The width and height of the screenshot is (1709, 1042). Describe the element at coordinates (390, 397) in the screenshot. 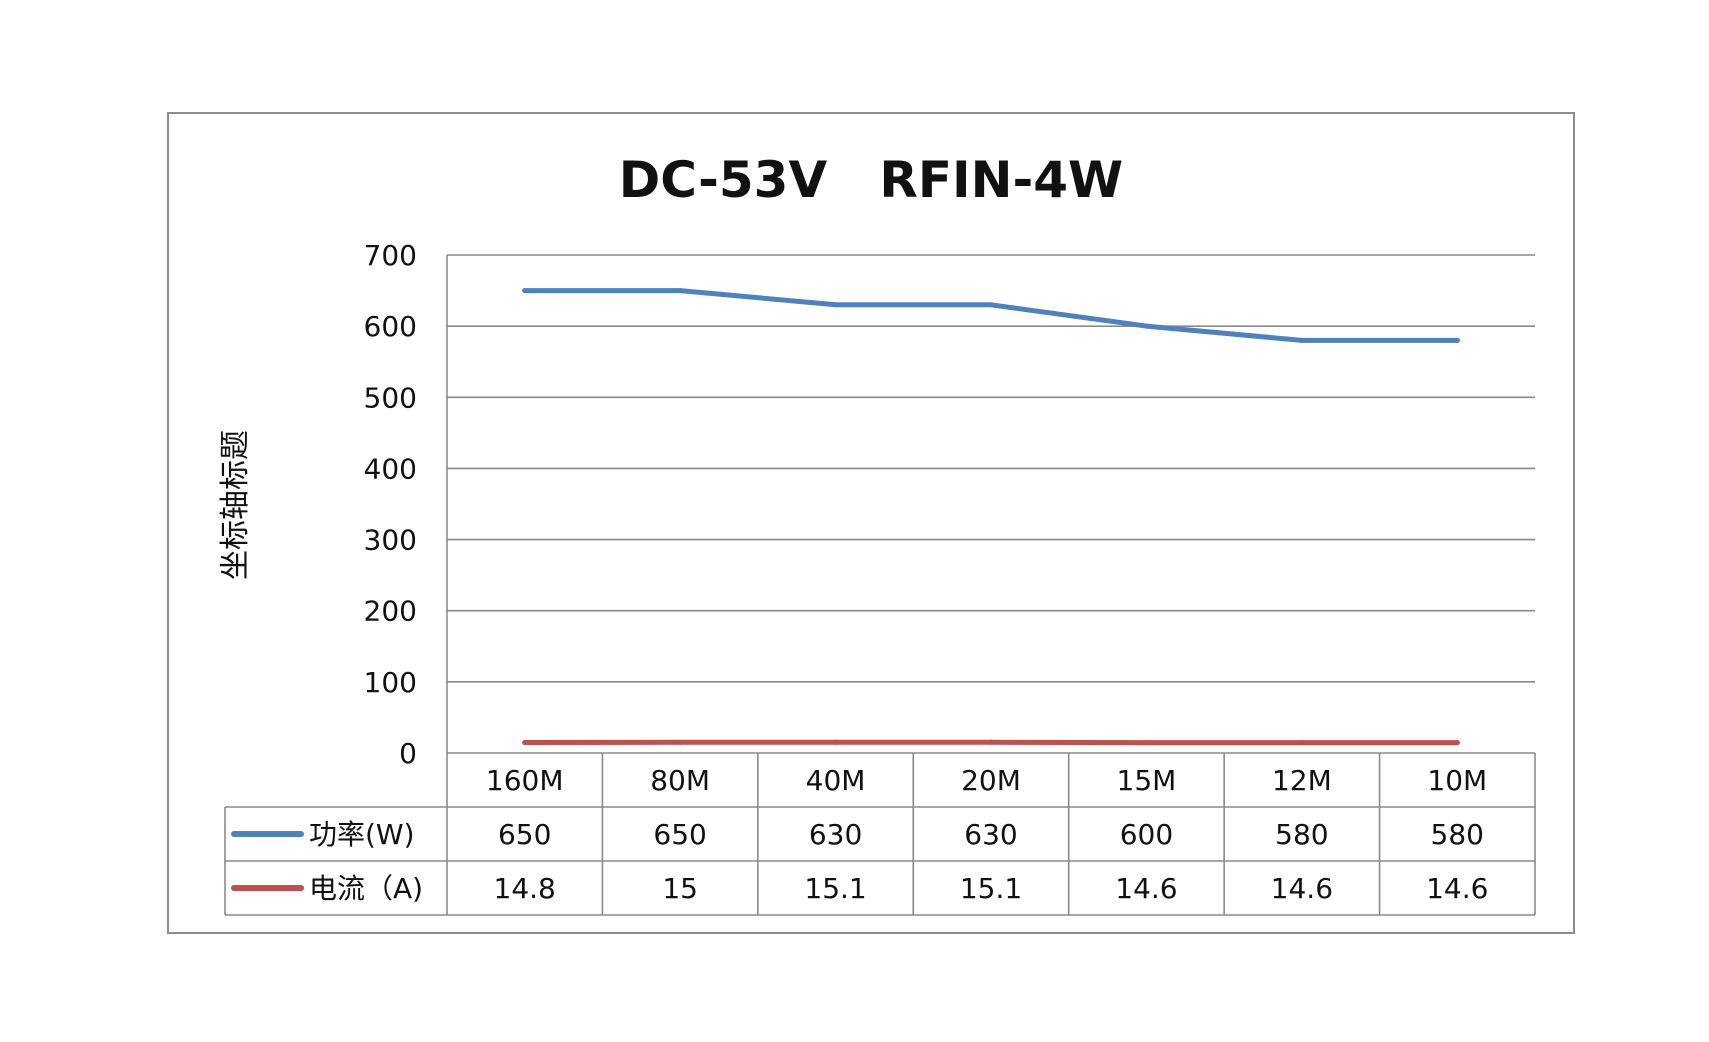

I see `y-tick-label: 500` at that location.